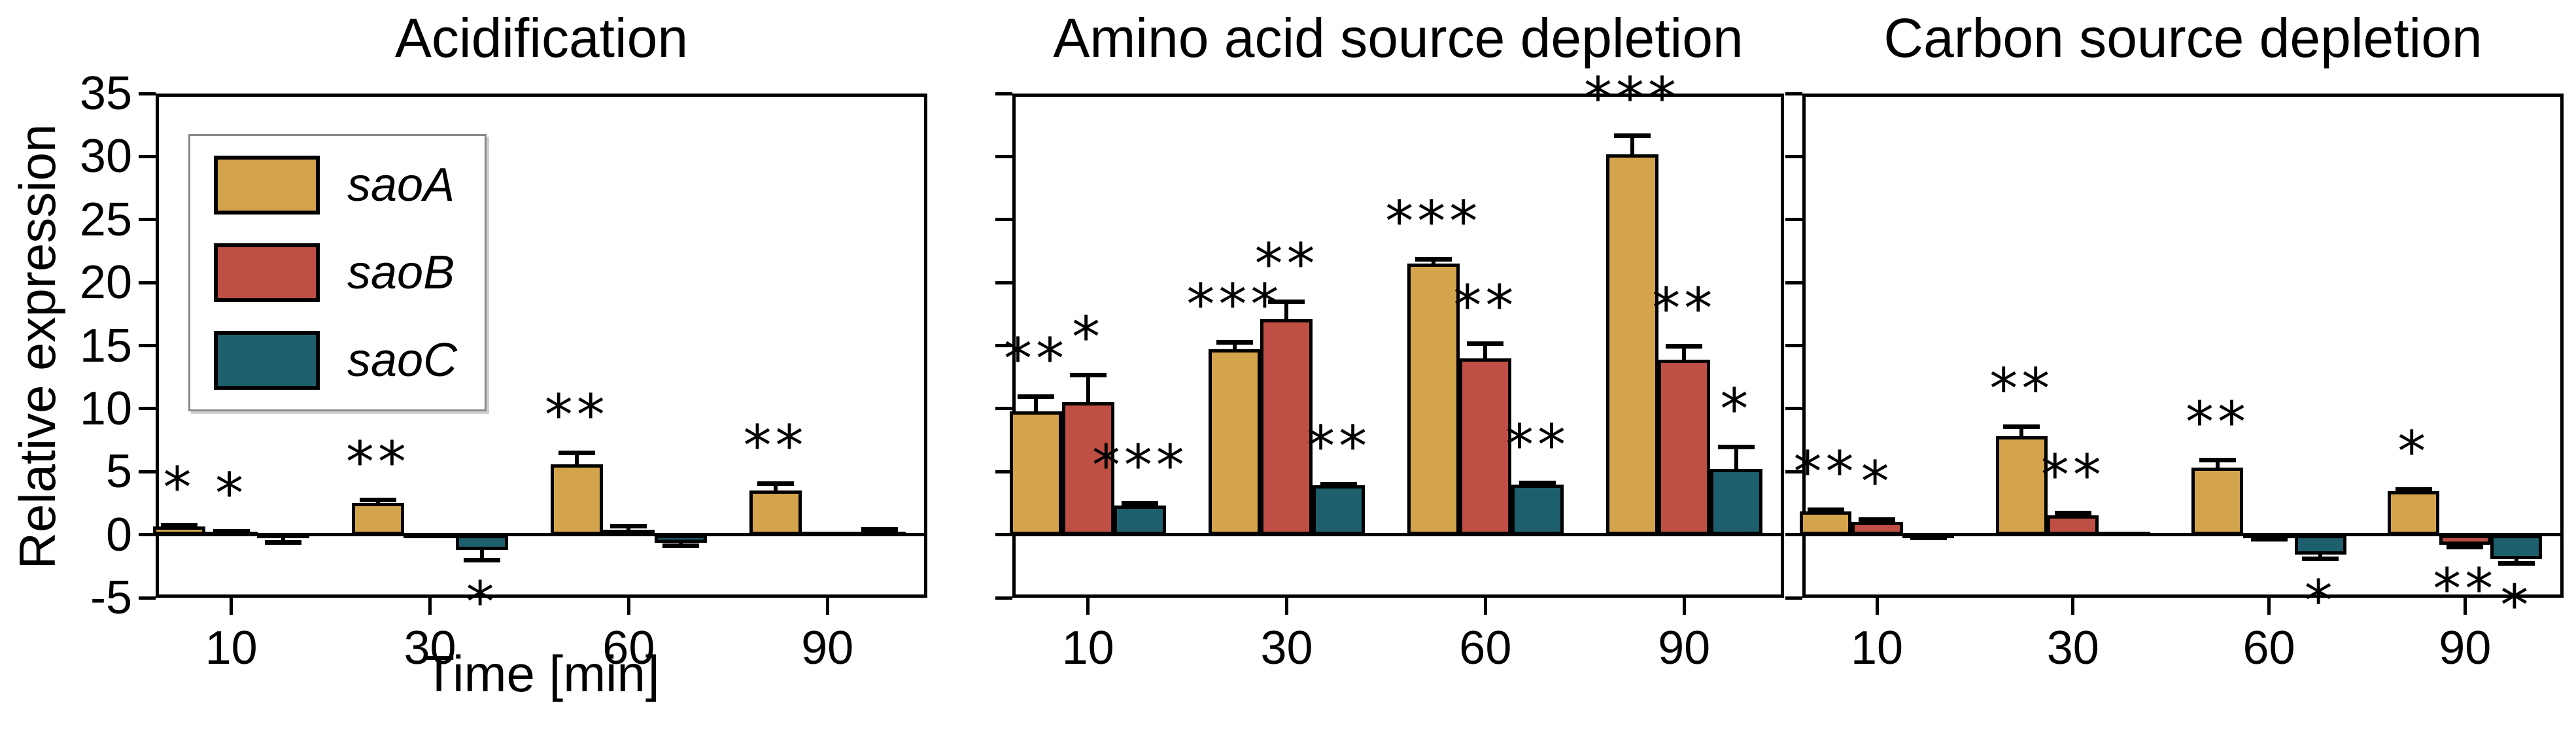 The image size is (2576, 739). I want to click on panel-title-amino-acid-source-depletion: Amino acid source depletion, so click(1398, 38).